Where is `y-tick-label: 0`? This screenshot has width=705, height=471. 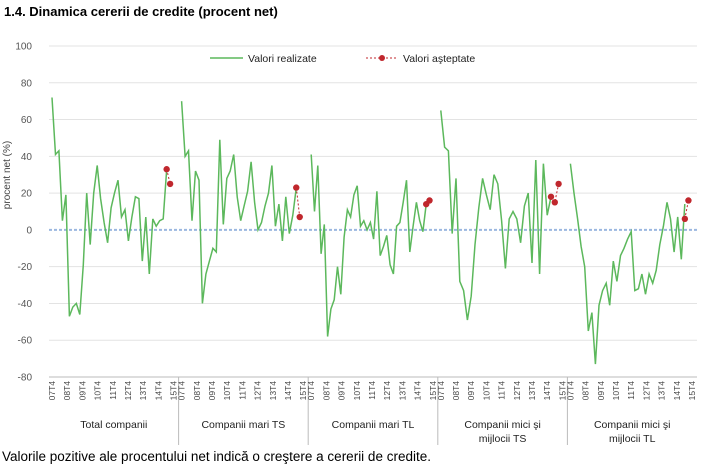 y-tick-label: 0 is located at coordinates (29, 230).